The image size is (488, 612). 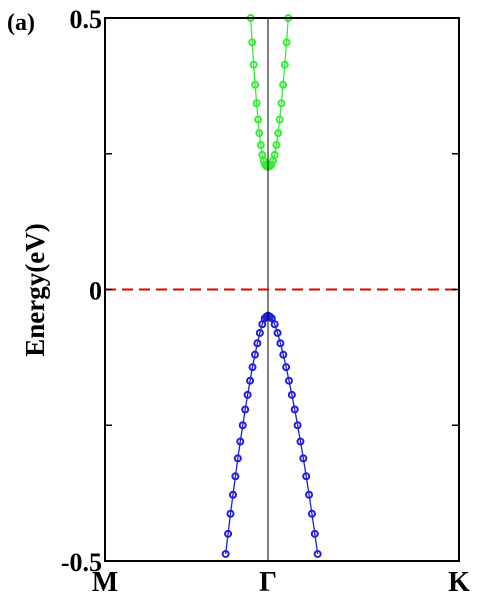 What do you see at coordinates (271, 434) in the screenshot?
I see `valence-band-line` at bounding box center [271, 434].